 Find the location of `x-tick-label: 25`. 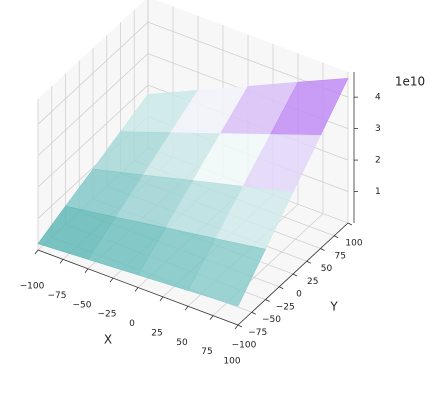

x-tick-label: 25 is located at coordinates (156, 333).